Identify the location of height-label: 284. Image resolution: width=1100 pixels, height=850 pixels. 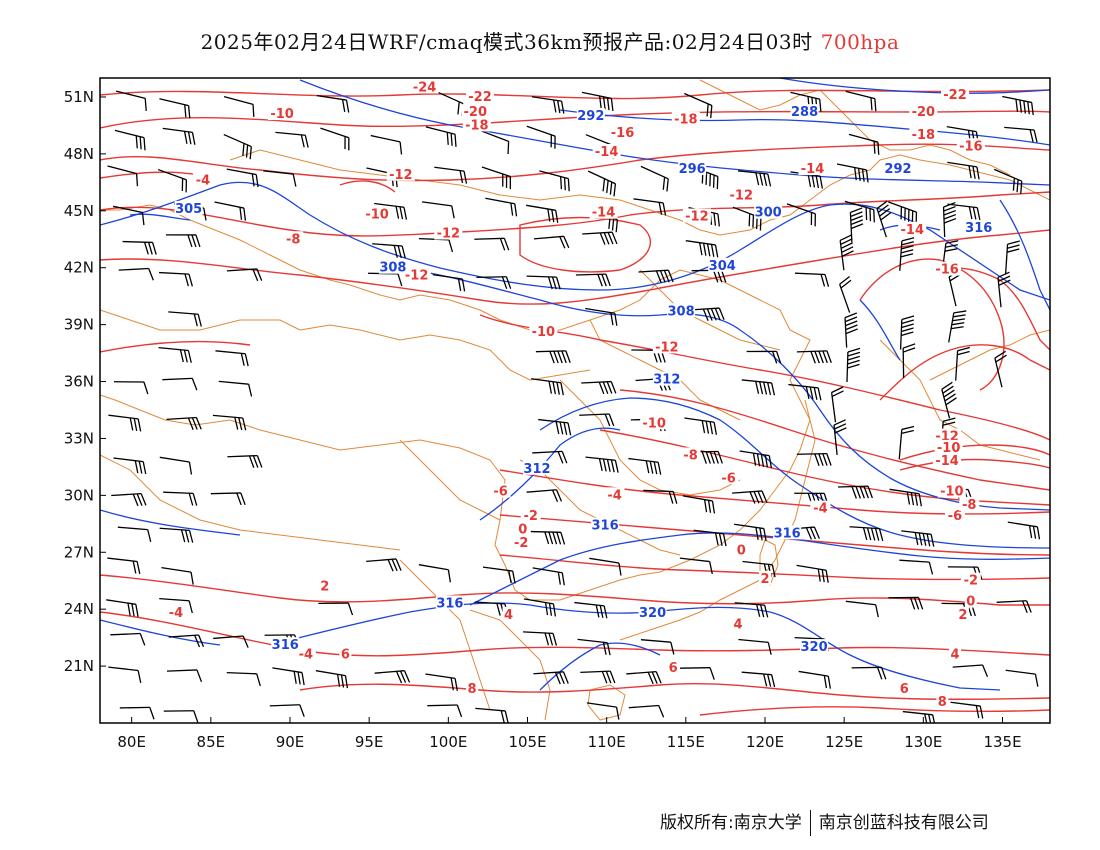
(812, 74).